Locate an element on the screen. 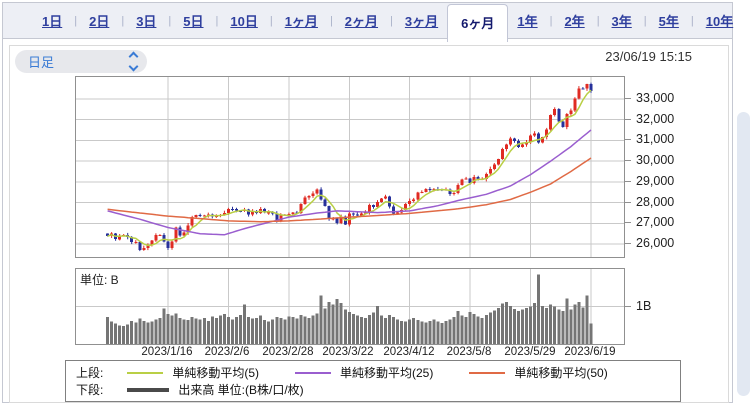 This screenshot has height=406, width=750. date-axis-label: 2023/5/29 is located at coordinates (530, 352).